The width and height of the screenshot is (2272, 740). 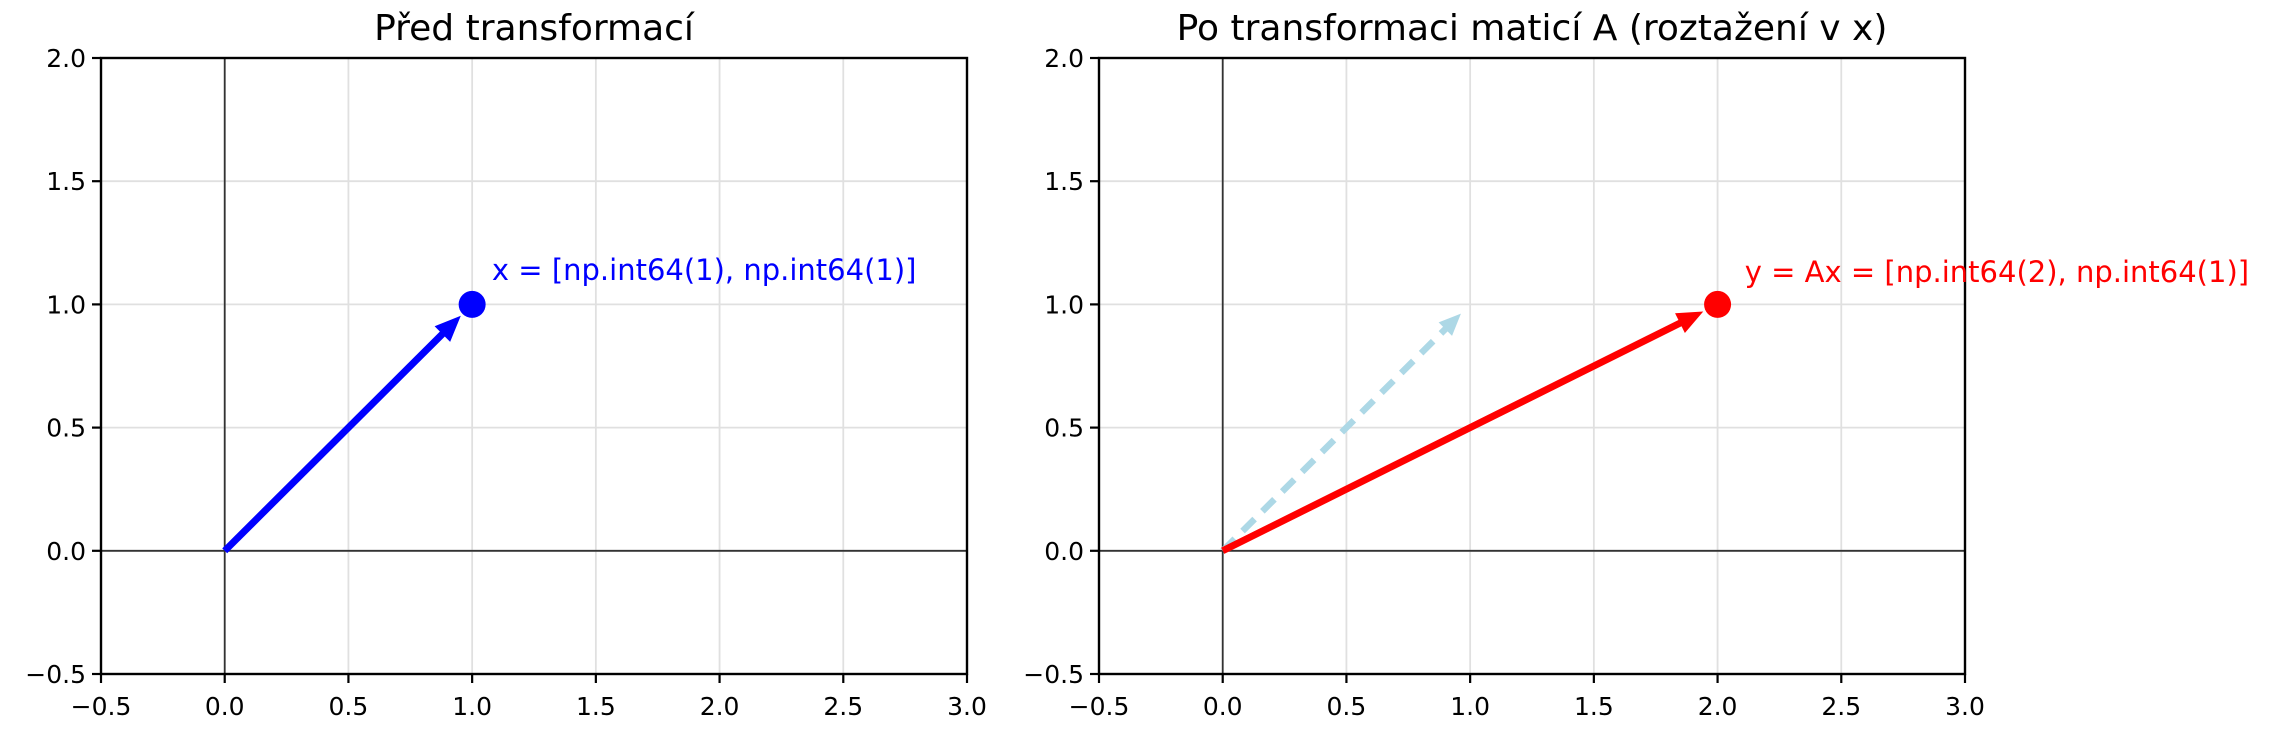 What do you see at coordinates (1335, 439) in the screenshot?
I see `vector-x-original-shaft` at bounding box center [1335, 439].